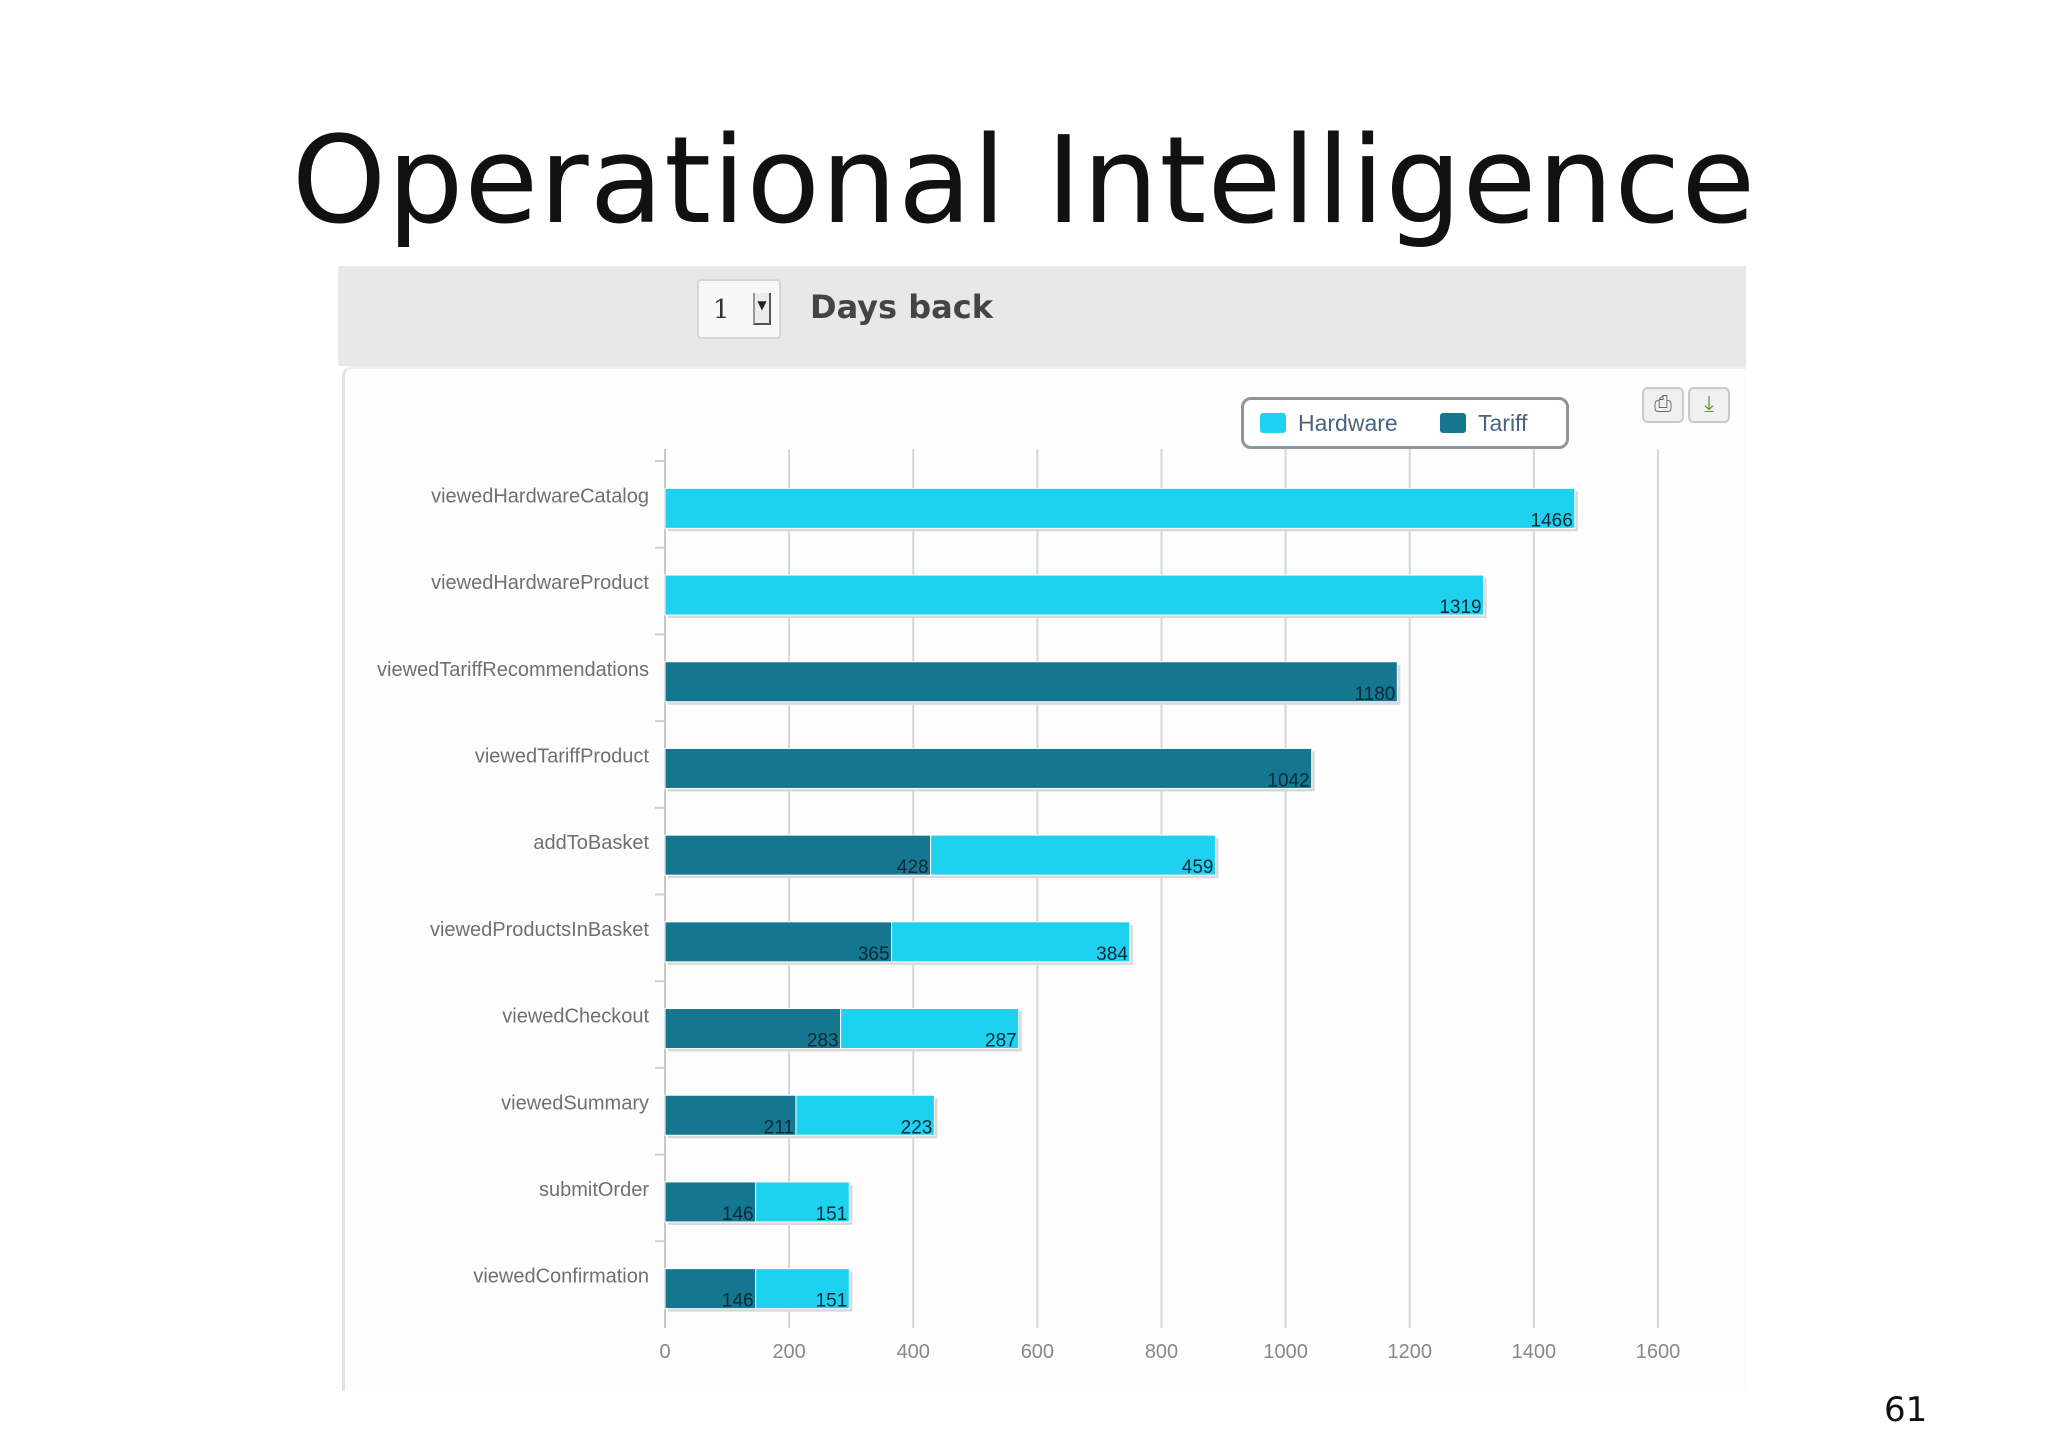  I want to click on data-label: 428, so click(913, 867).